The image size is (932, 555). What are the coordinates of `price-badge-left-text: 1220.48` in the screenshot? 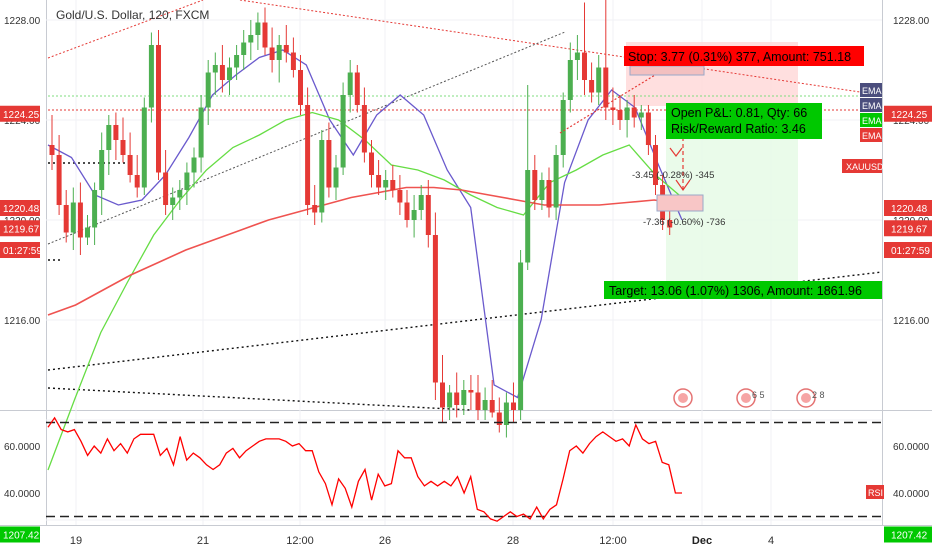 It's located at (21, 209).